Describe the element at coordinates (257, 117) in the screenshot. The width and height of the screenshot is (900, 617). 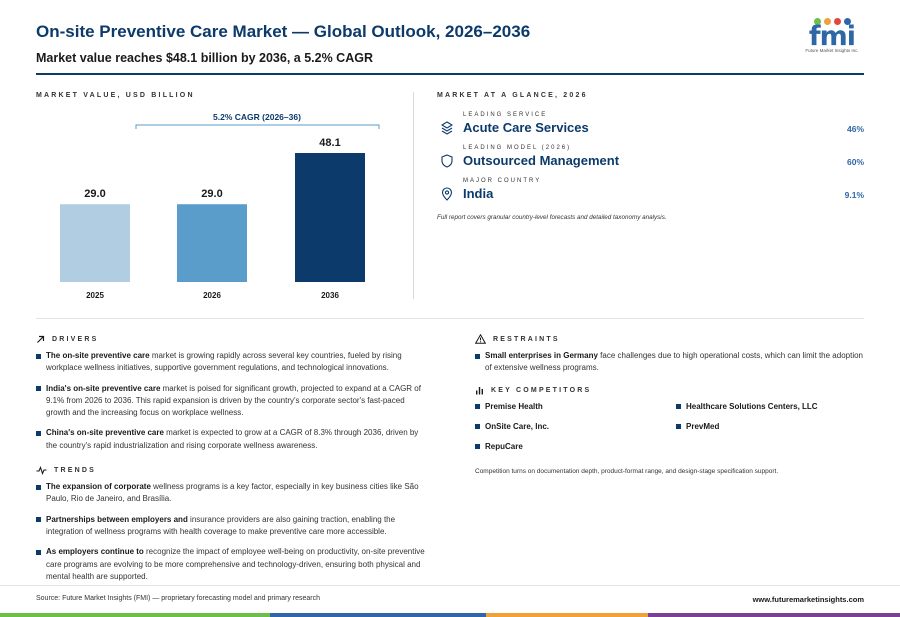
I see `cagr-annotation: 5.2% CAGR (2026–36)` at that location.